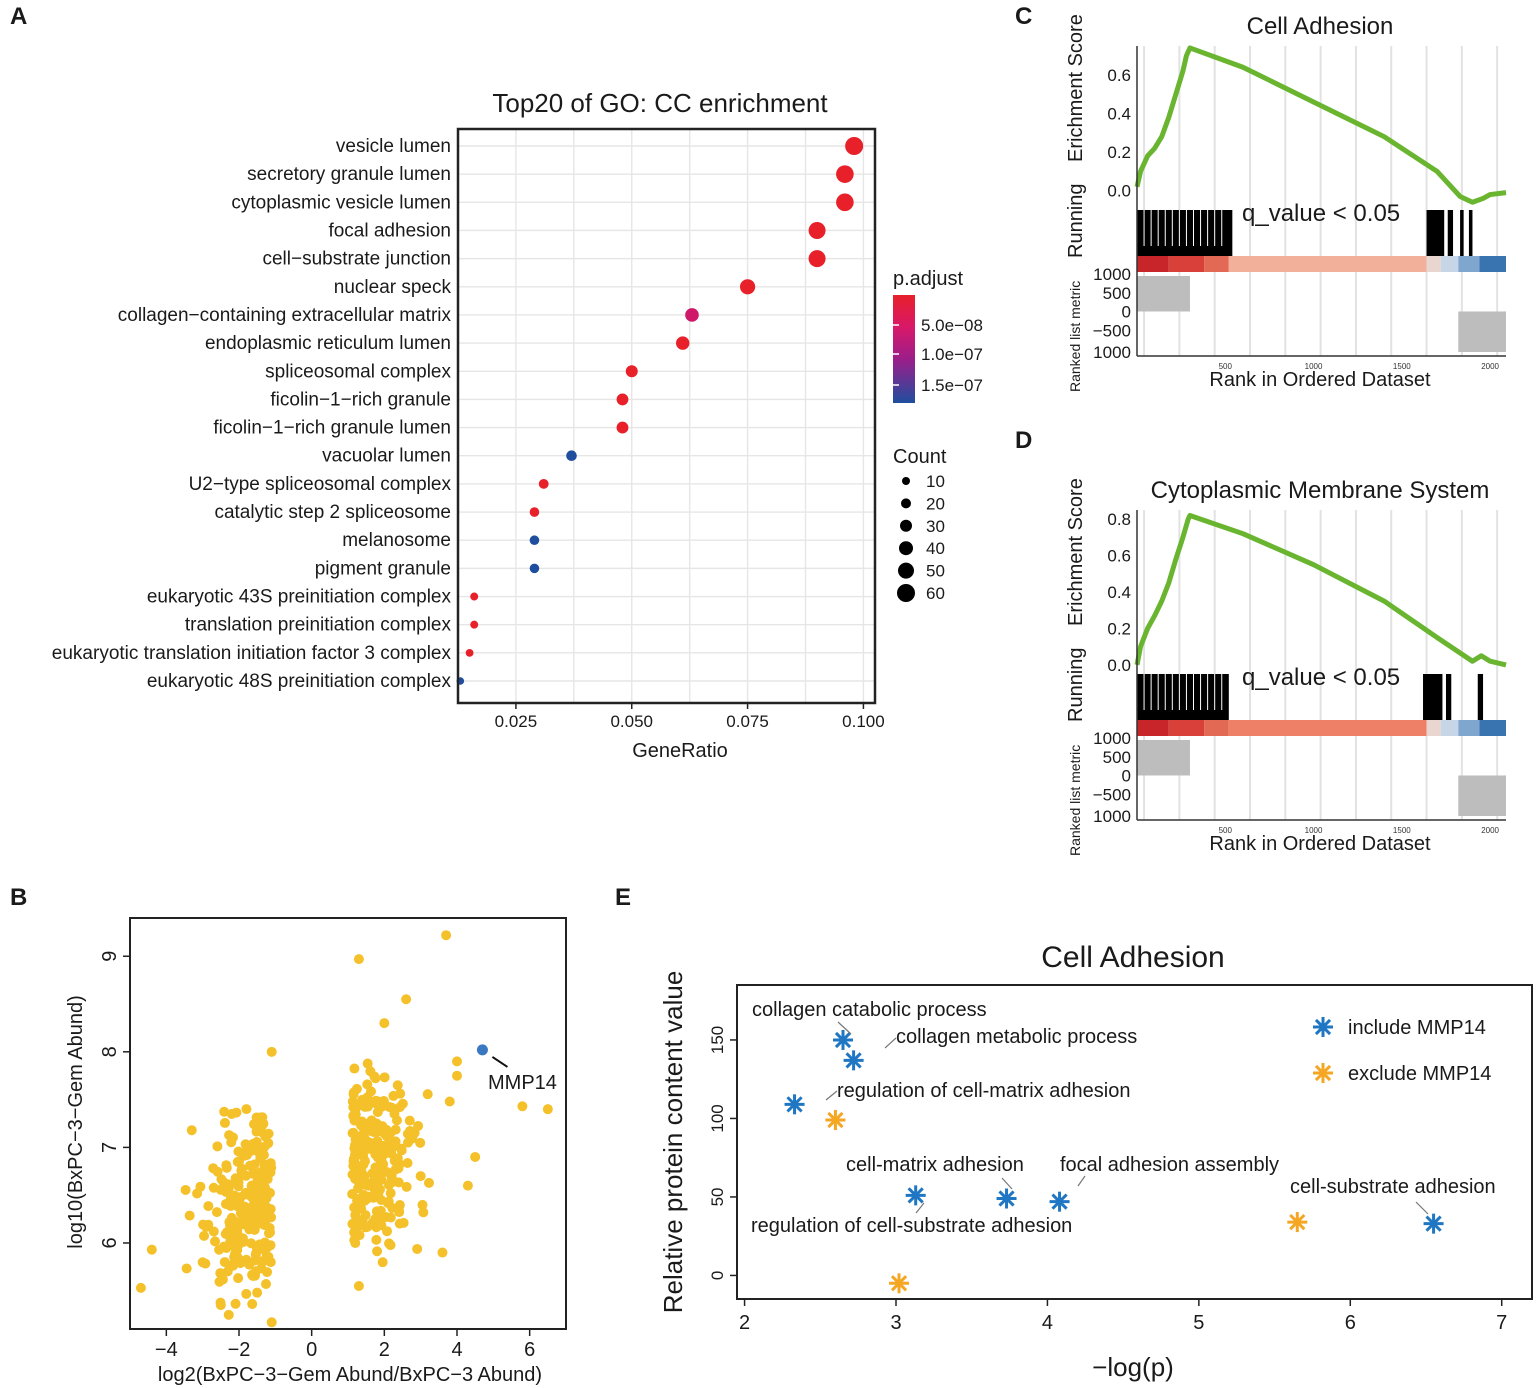 The image size is (1536, 1388). I want to click on gsea-es-tick: 0.6, so click(1119, 556).